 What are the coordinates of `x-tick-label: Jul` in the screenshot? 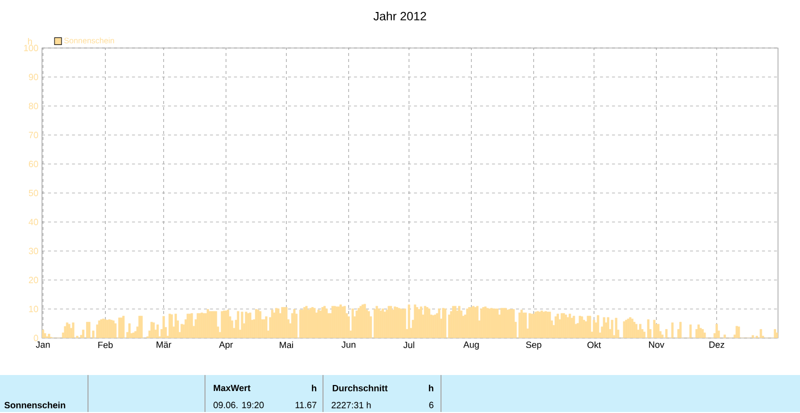 It's located at (408, 345).